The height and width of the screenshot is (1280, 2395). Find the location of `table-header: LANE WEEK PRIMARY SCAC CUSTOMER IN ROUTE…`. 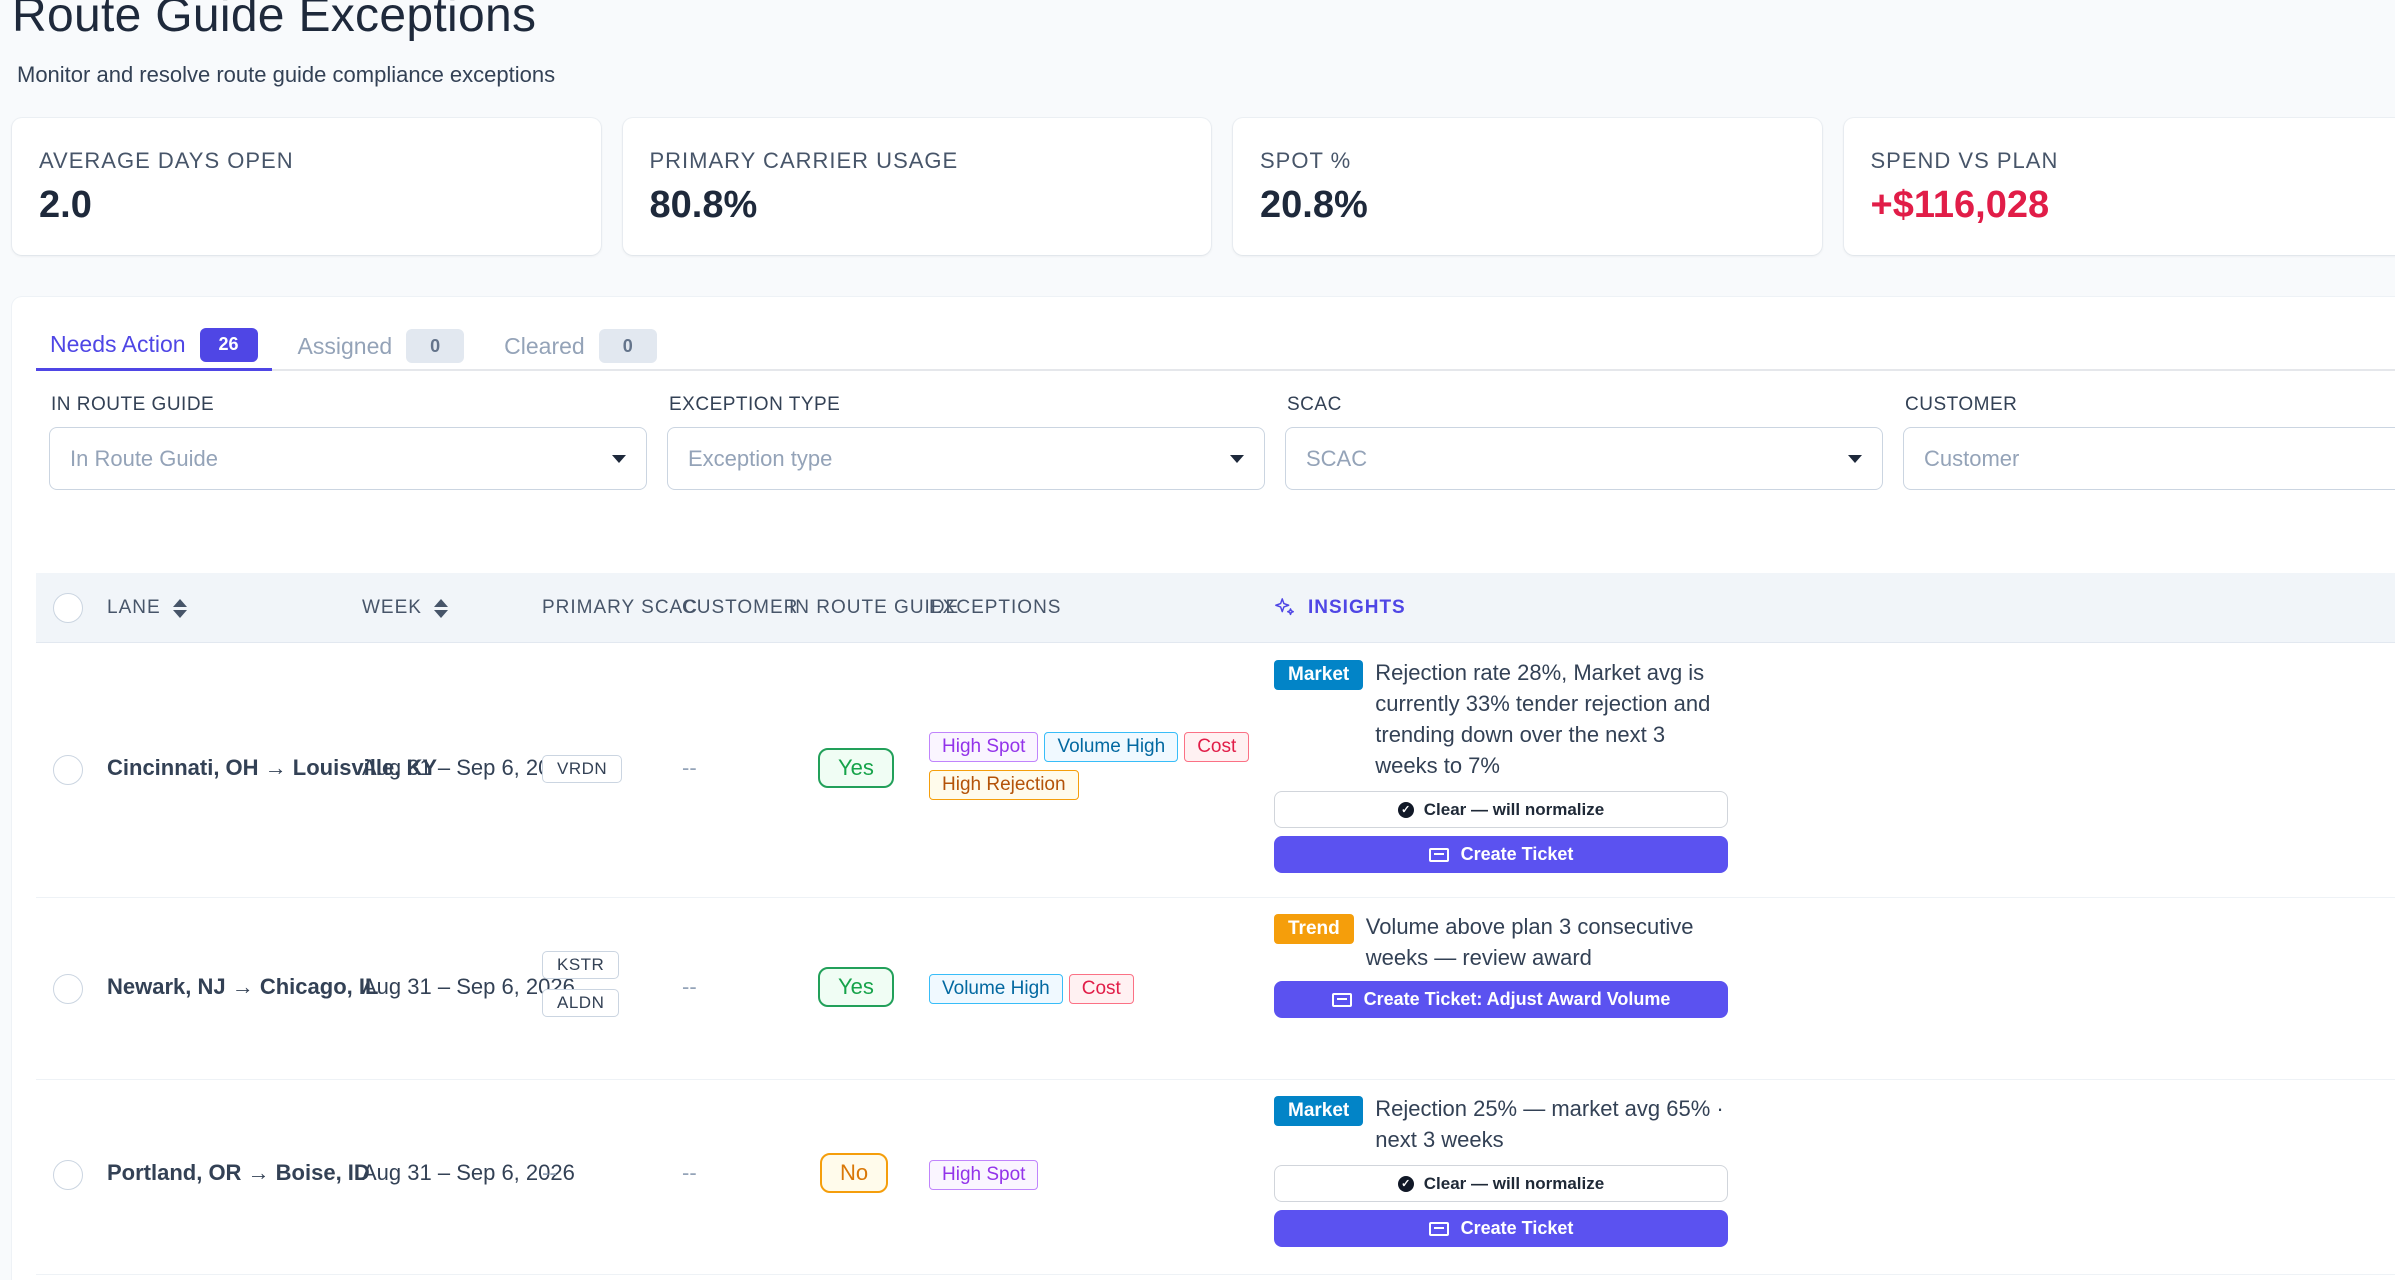

table-header: LANE WEEK PRIMARY SCAC CUSTOMER IN ROUTE… is located at coordinates (1215, 608).